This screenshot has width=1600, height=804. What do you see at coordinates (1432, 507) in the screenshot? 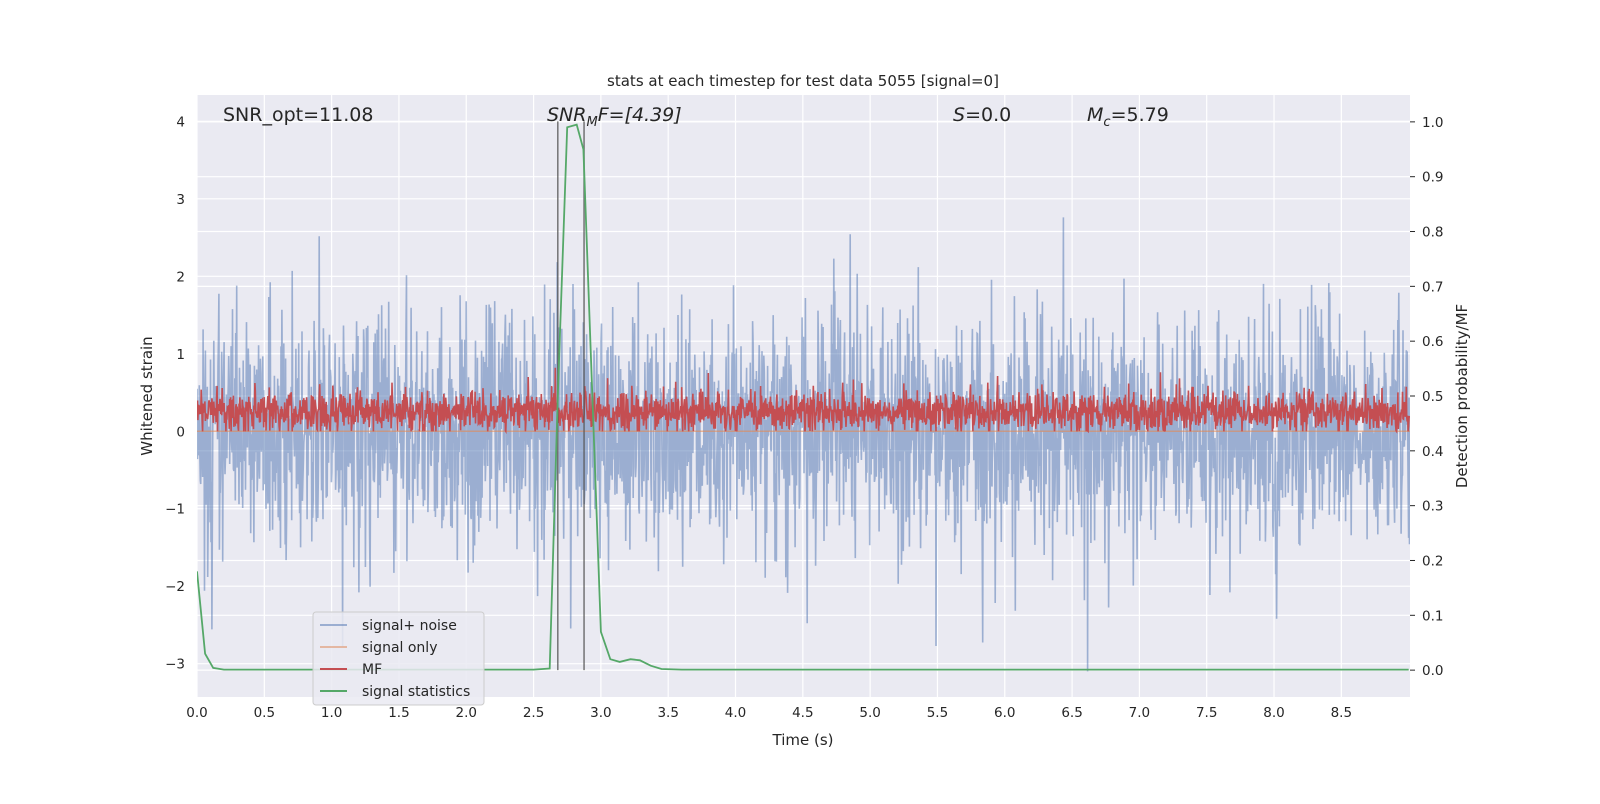
I see `y-right-tick-label: 0.3` at bounding box center [1432, 507].